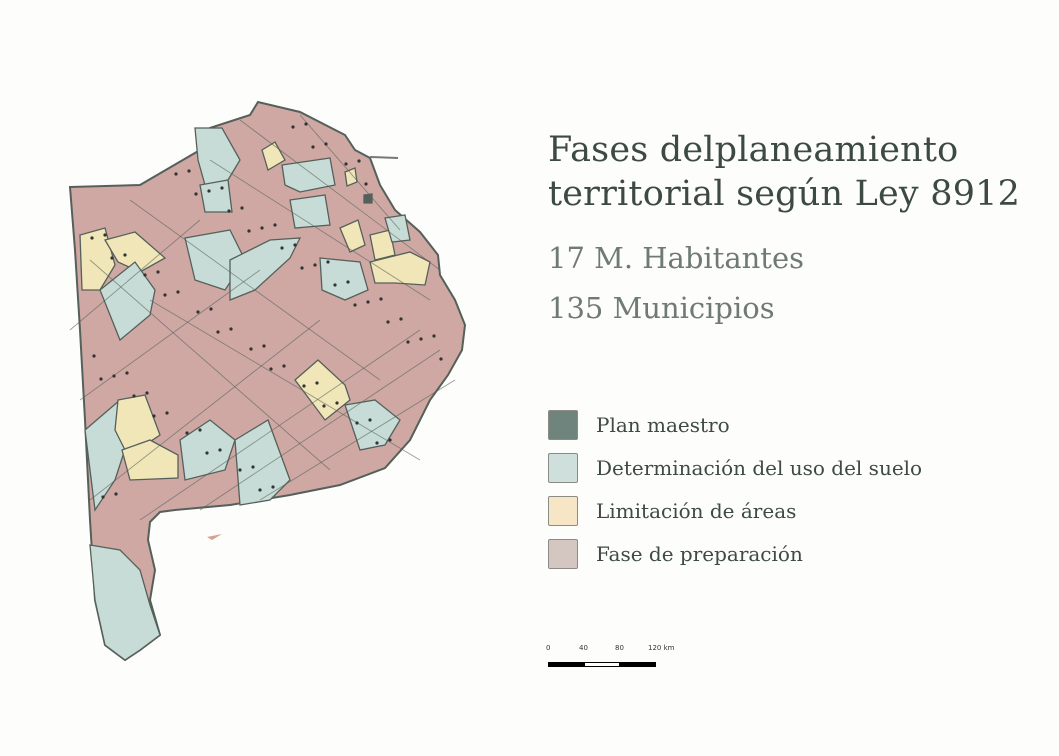  Describe the element at coordinates (699, 553) in the screenshot. I see `legend-label: Fase de preparación` at that location.